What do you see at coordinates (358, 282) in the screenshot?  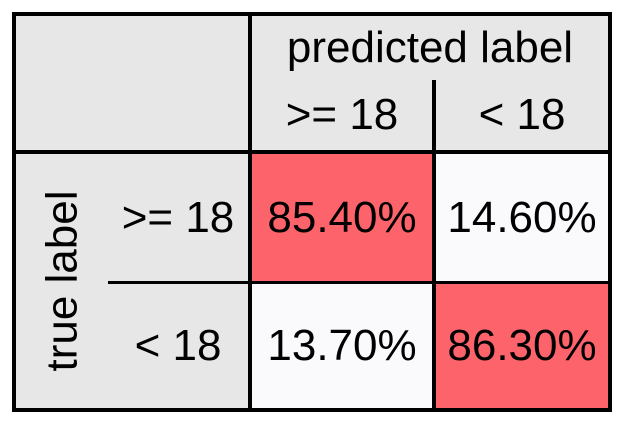 I see `value-row-divider` at bounding box center [358, 282].